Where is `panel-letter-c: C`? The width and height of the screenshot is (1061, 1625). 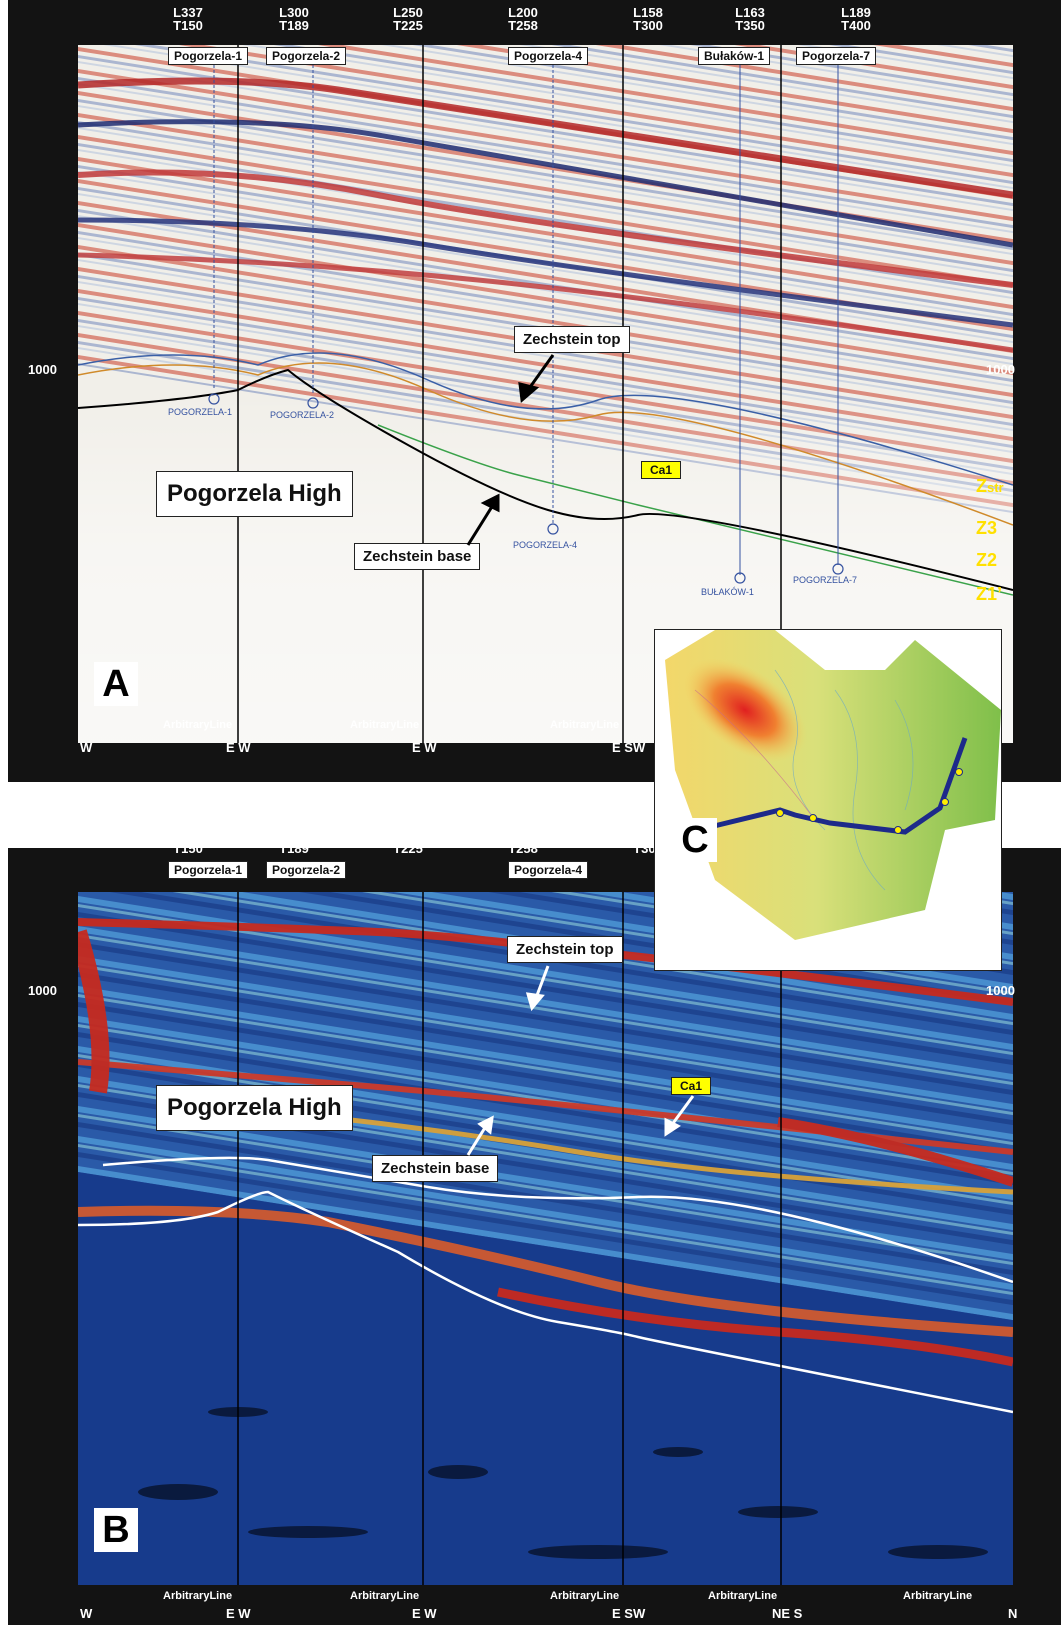
panel-letter-c: C is located at coordinates (695, 840).